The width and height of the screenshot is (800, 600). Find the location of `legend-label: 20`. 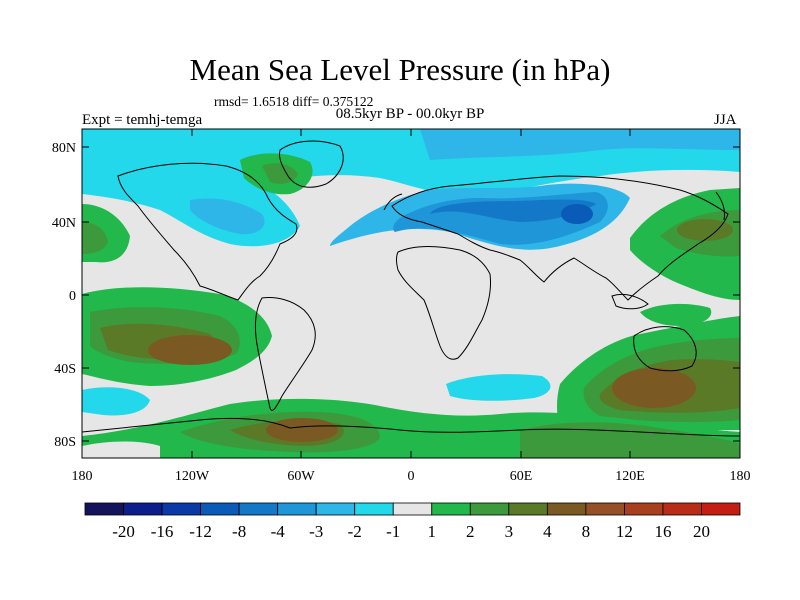

legend-label: 20 is located at coordinates (701, 531).